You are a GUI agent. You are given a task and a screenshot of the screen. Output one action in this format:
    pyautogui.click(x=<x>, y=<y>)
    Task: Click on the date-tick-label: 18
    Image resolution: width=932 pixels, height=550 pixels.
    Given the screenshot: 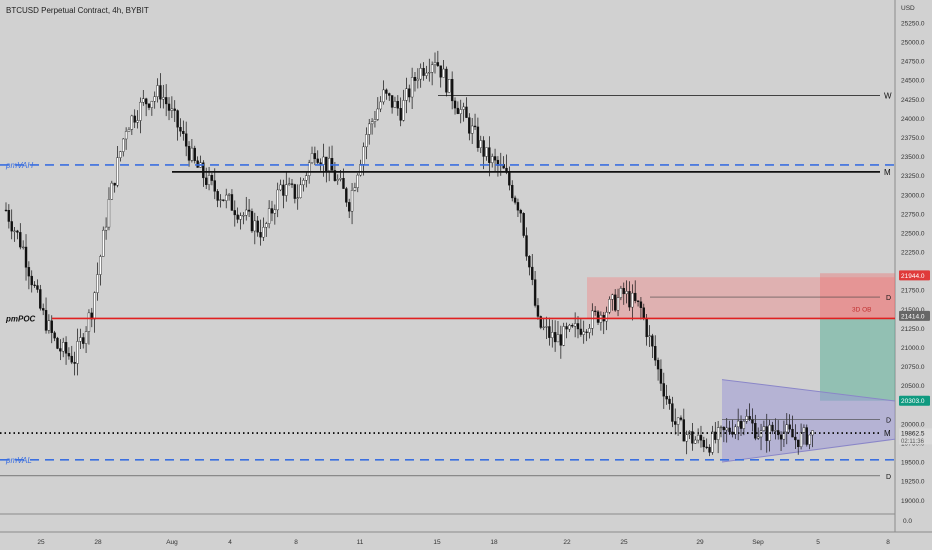 What is the action you would take?
    pyautogui.click(x=494, y=542)
    